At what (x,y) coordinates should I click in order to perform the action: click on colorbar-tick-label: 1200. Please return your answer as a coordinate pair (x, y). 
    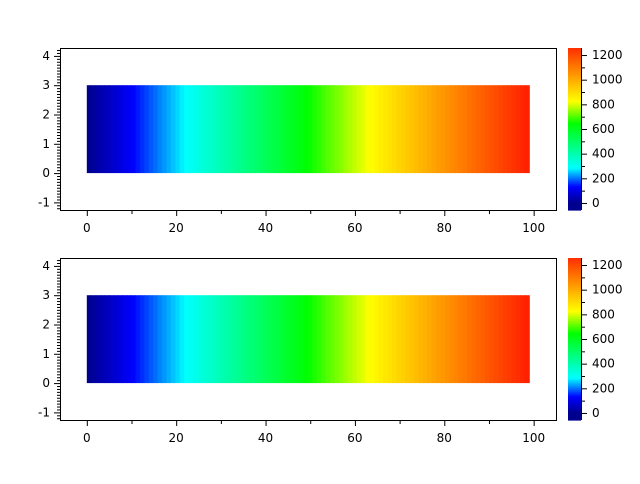
    Looking at the image, I should click on (607, 265).